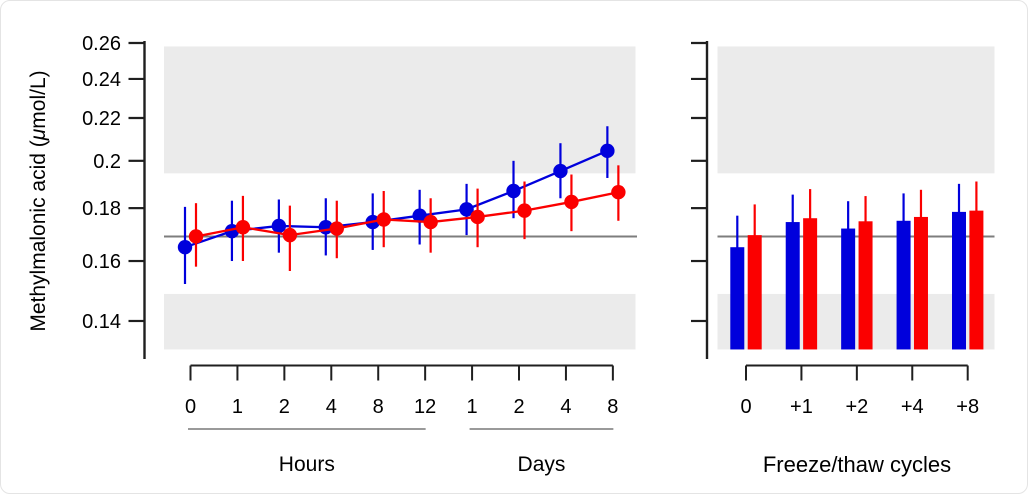 The height and width of the screenshot is (494, 1028). Describe the element at coordinates (407, 214) in the screenshot. I see `series-line` at that location.